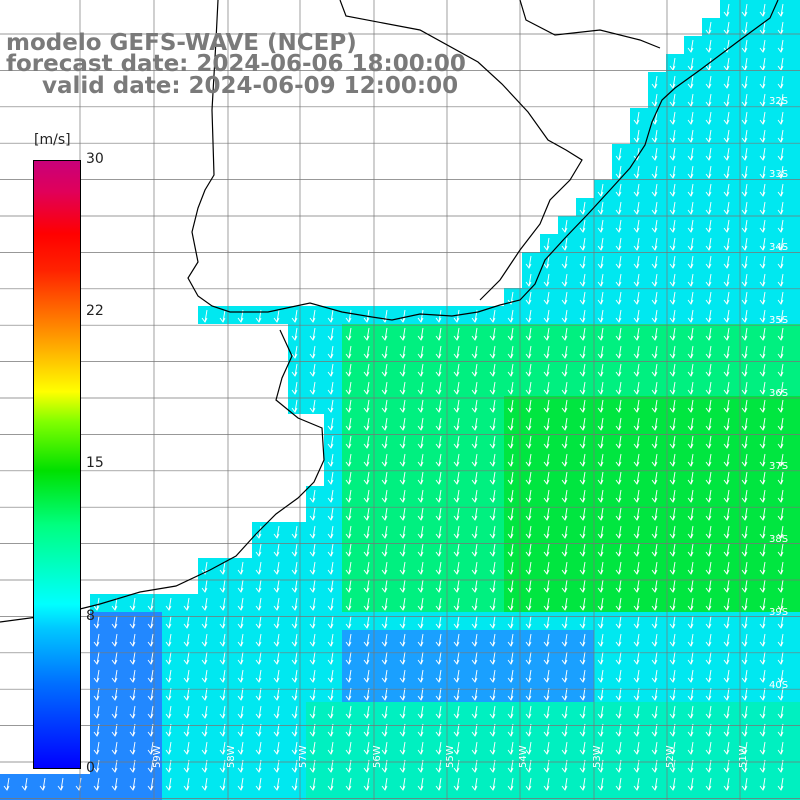  Describe the element at coordinates (778, 393) in the screenshot. I see `latitude-label: 36S` at that location.